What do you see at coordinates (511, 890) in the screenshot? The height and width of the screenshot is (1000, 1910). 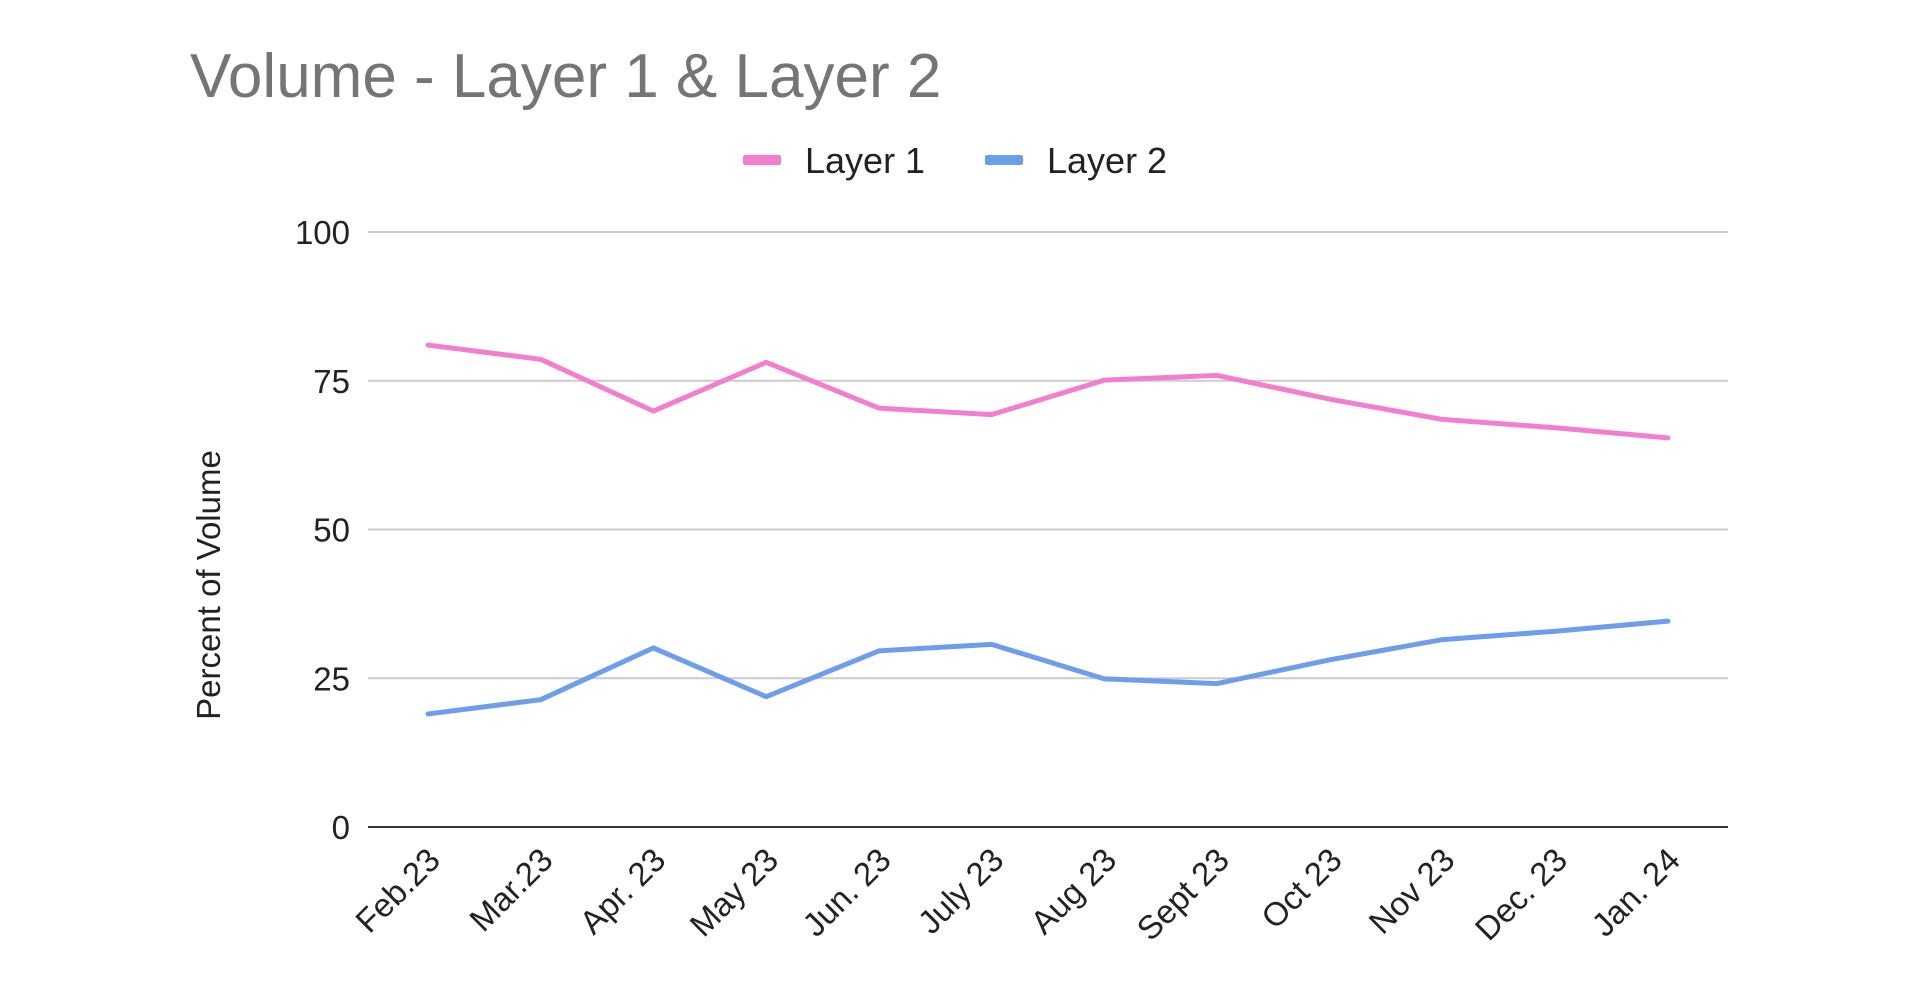 I see `x-tick-label: Mar.23` at bounding box center [511, 890].